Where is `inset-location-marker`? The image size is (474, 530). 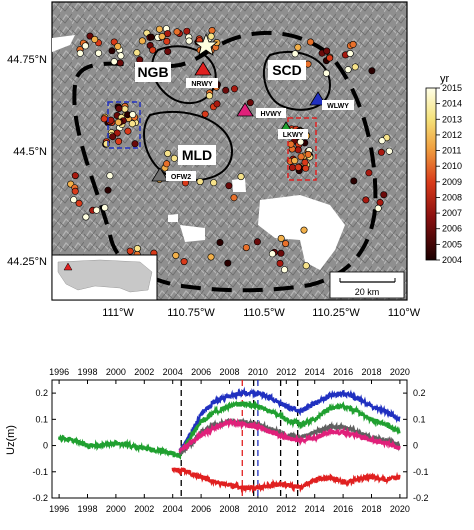 inset-location-marker is located at coordinates (68, 266).